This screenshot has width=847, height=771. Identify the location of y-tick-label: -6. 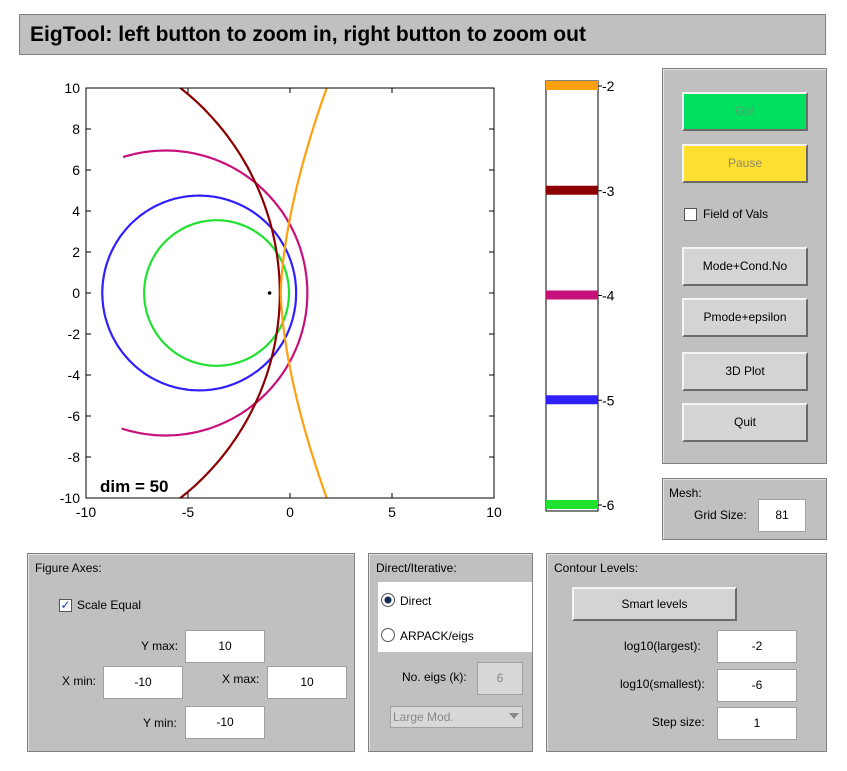
(74, 416).